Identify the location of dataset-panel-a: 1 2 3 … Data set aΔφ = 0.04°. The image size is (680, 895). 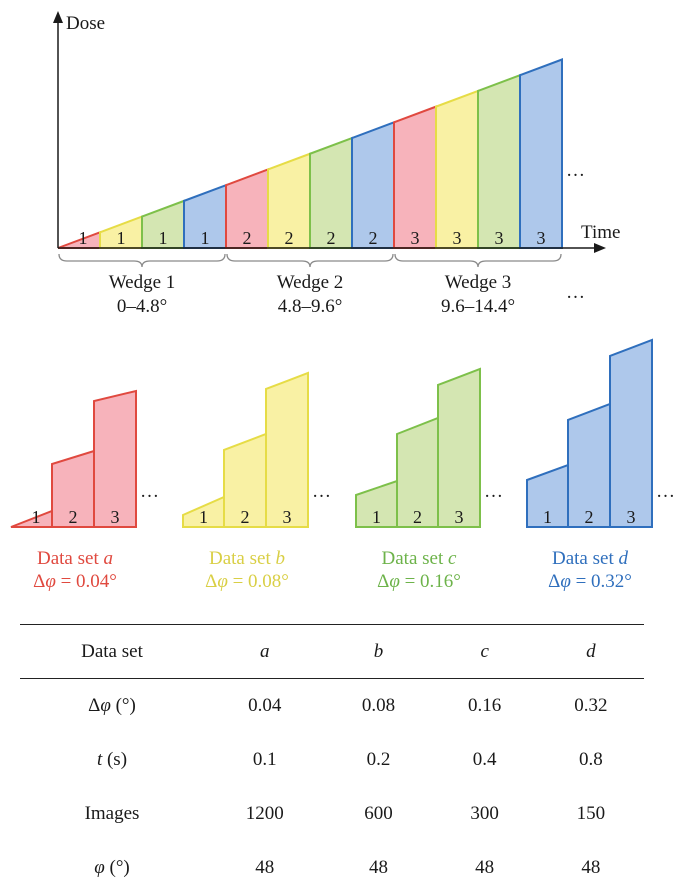
(84, 490).